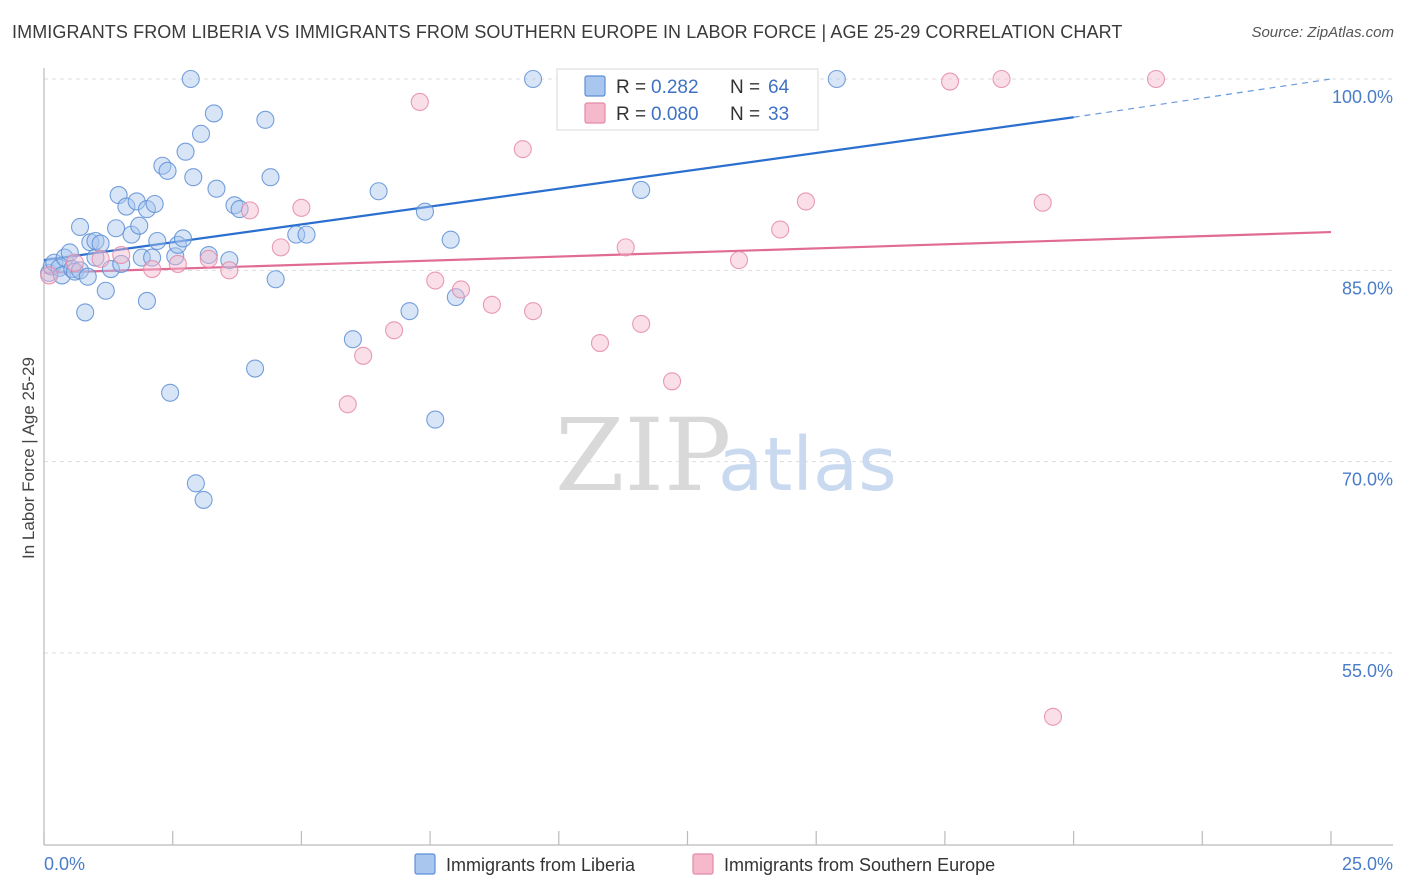 The width and height of the screenshot is (1406, 892). What do you see at coordinates (1362, 384) in the screenshot?
I see `y-tick-labels: 100.0% 85.0% 70.0% 55.0%` at bounding box center [1362, 384].